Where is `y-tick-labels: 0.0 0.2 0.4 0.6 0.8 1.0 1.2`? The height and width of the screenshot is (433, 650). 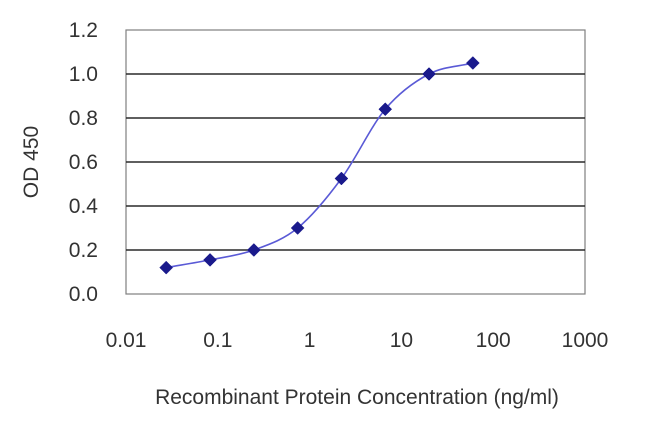
y-tick-labels: 0.0 0.2 0.4 0.6 0.8 1.0 1.2 is located at coordinates (84, 162).